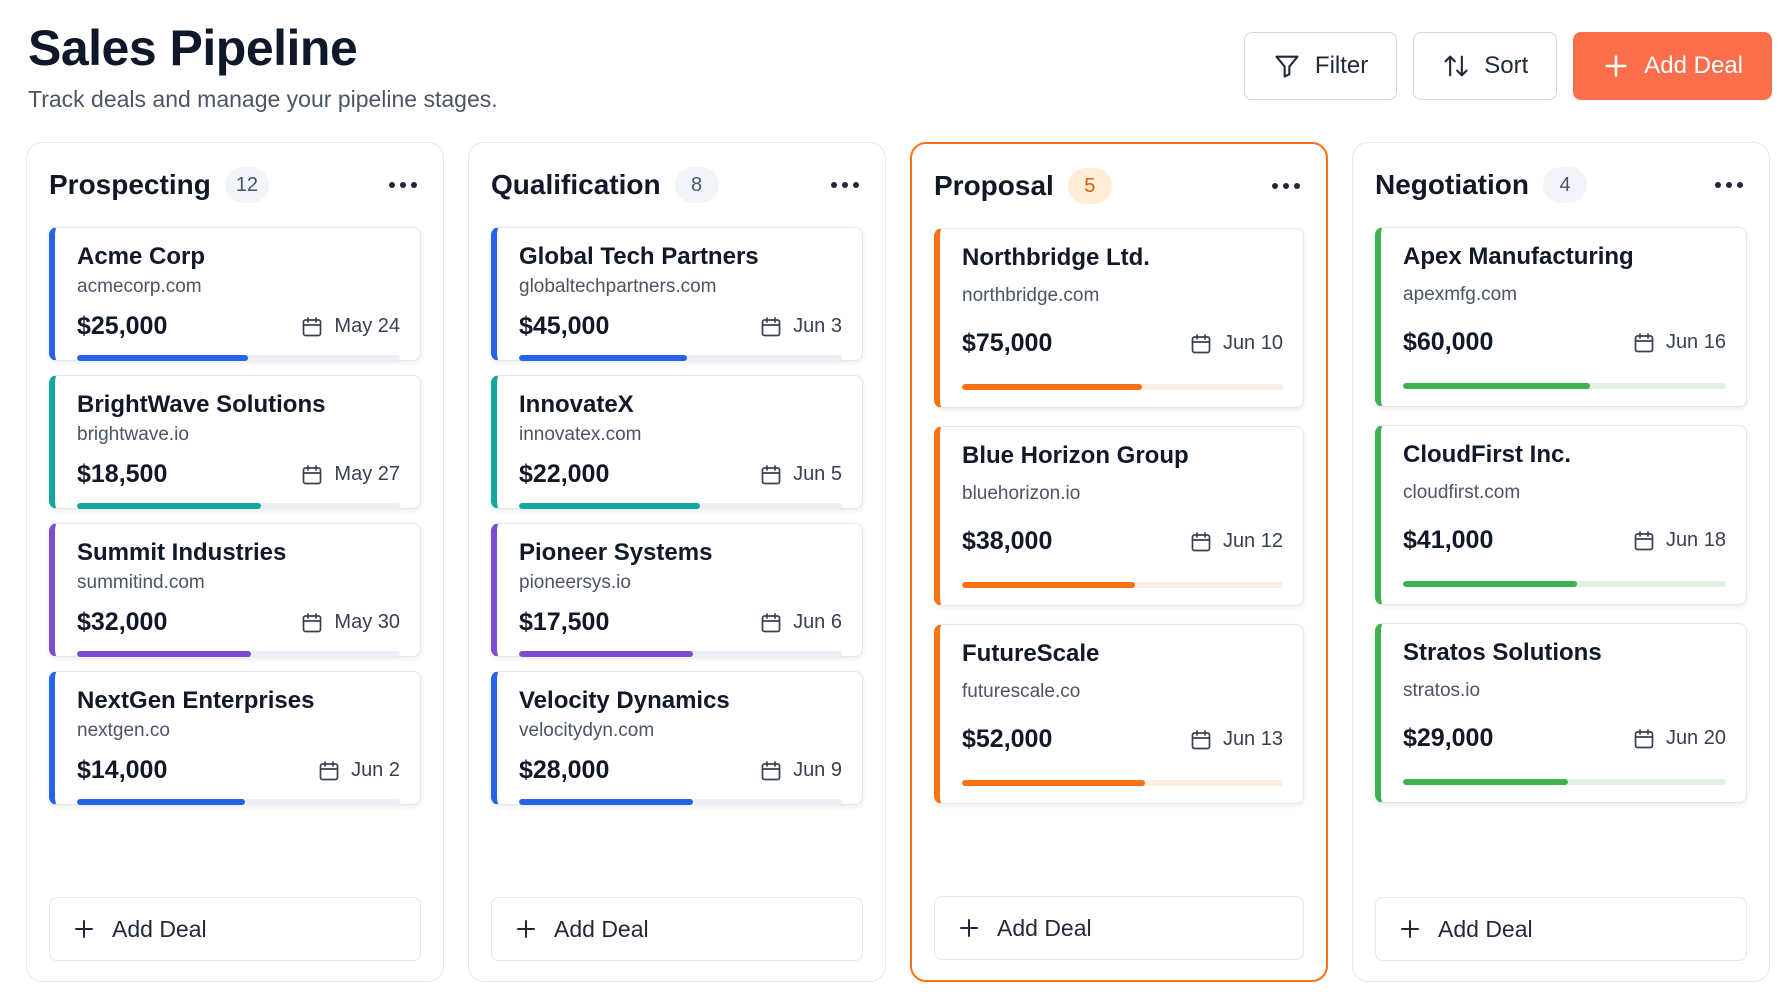  Describe the element at coordinates (1518, 256) in the screenshot. I see `deal-name: Apex Manufacturing` at that location.